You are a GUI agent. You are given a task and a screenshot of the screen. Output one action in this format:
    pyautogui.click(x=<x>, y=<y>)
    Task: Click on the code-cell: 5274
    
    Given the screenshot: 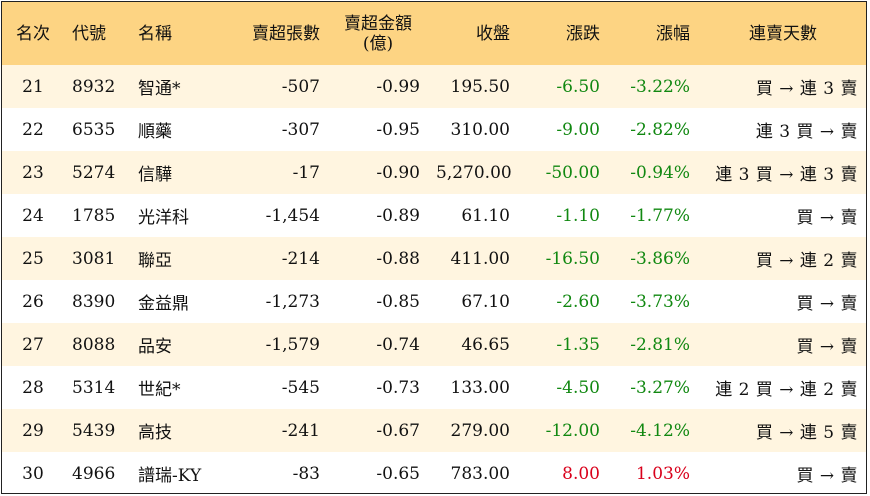 What is the action you would take?
    pyautogui.click(x=94, y=172)
    